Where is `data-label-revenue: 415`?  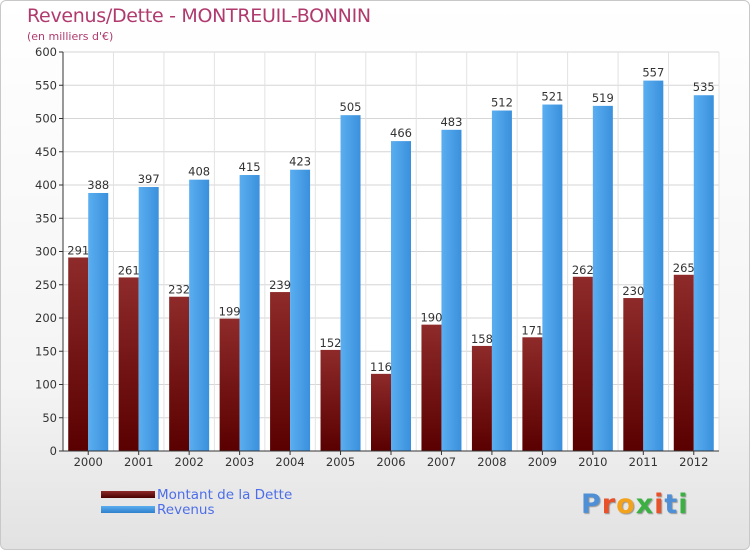 data-label-revenue: 415 is located at coordinates (250, 167).